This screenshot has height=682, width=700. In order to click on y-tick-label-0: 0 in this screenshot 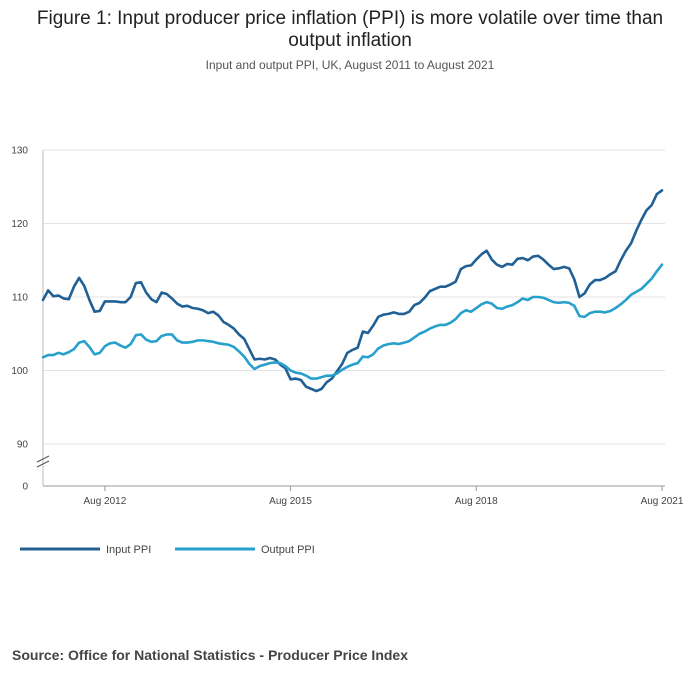, I will do `click(25, 487)`.